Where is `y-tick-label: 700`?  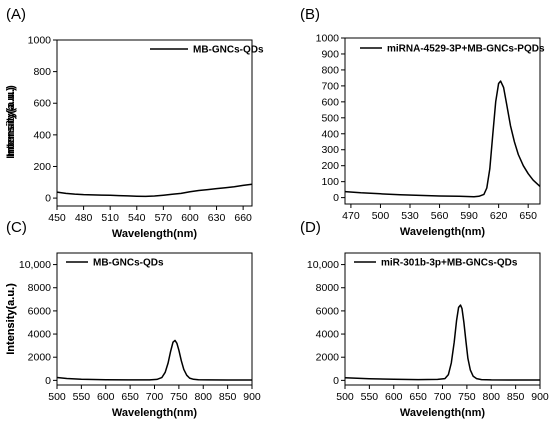
y-tick-label: 700 is located at coordinates (330, 86).